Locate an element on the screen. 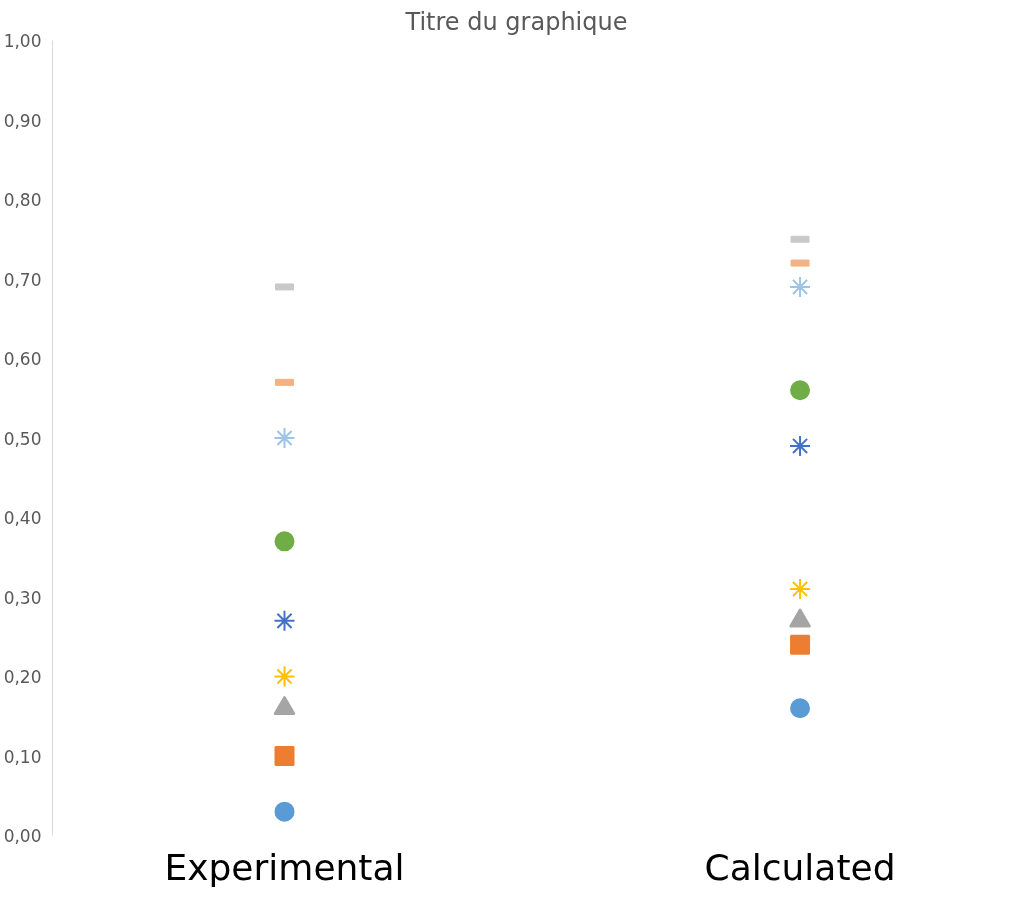  x-tick-label: Experimental is located at coordinates (284, 867).